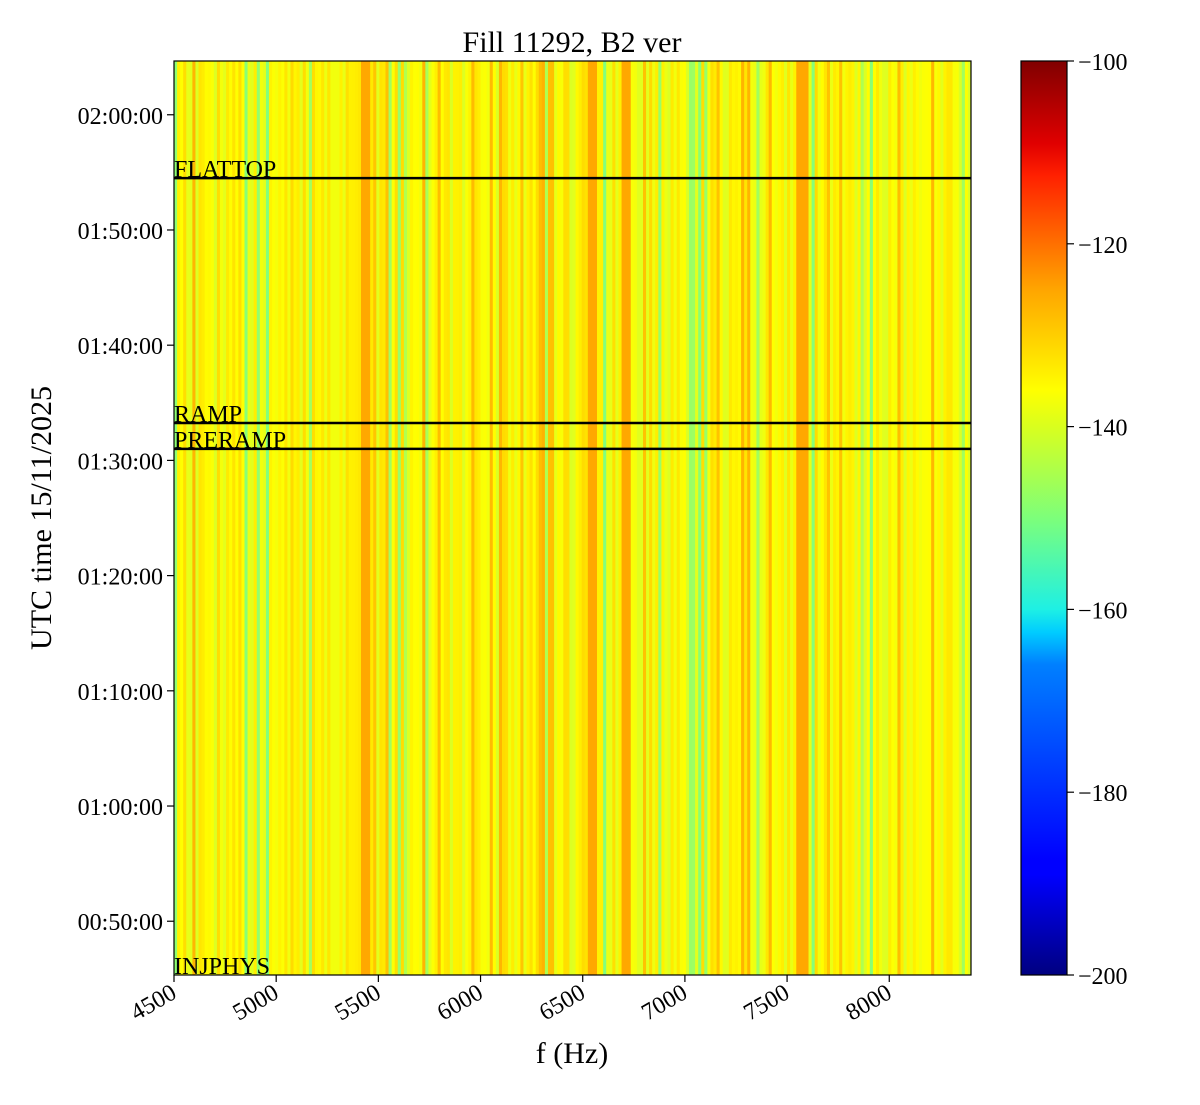 The image size is (1200, 1105). What do you see at coordinates (1103, 611) in the screenshot?
I see `colorbar-tick-label: −160` at bounding box center [1103, 611].